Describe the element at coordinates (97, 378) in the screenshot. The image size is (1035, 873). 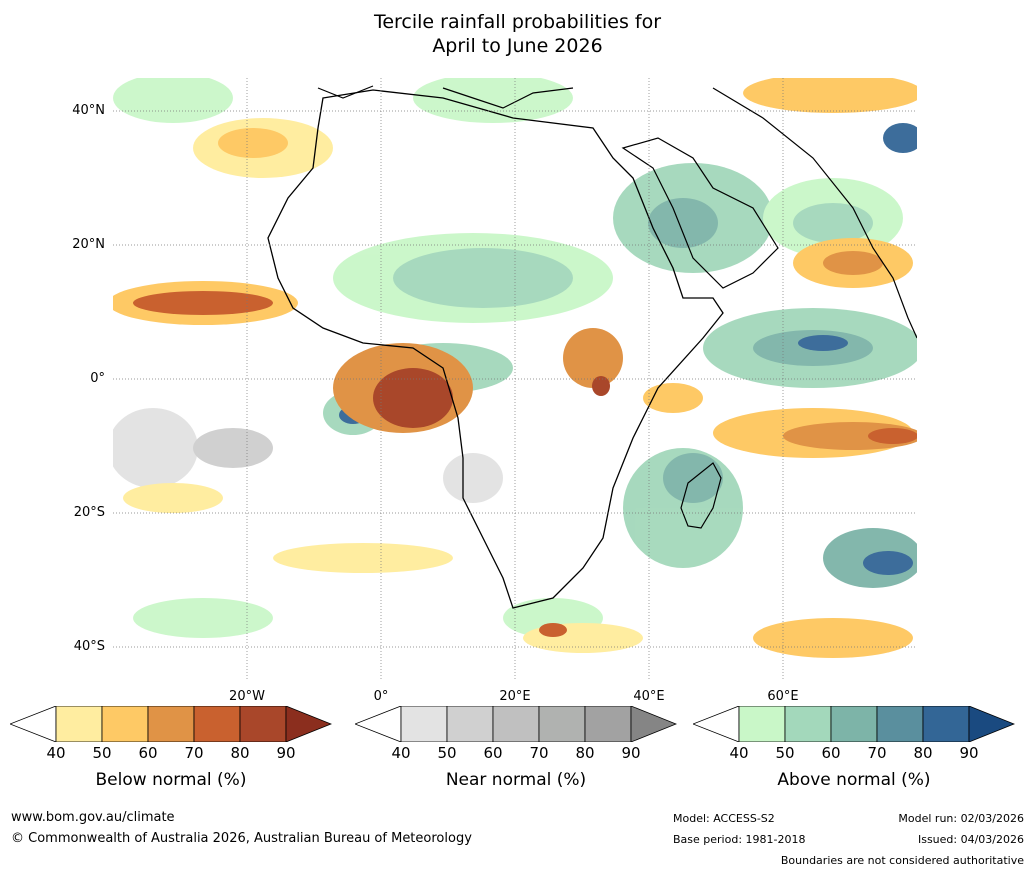
I see `lat-label-equator: 0°` at that location.